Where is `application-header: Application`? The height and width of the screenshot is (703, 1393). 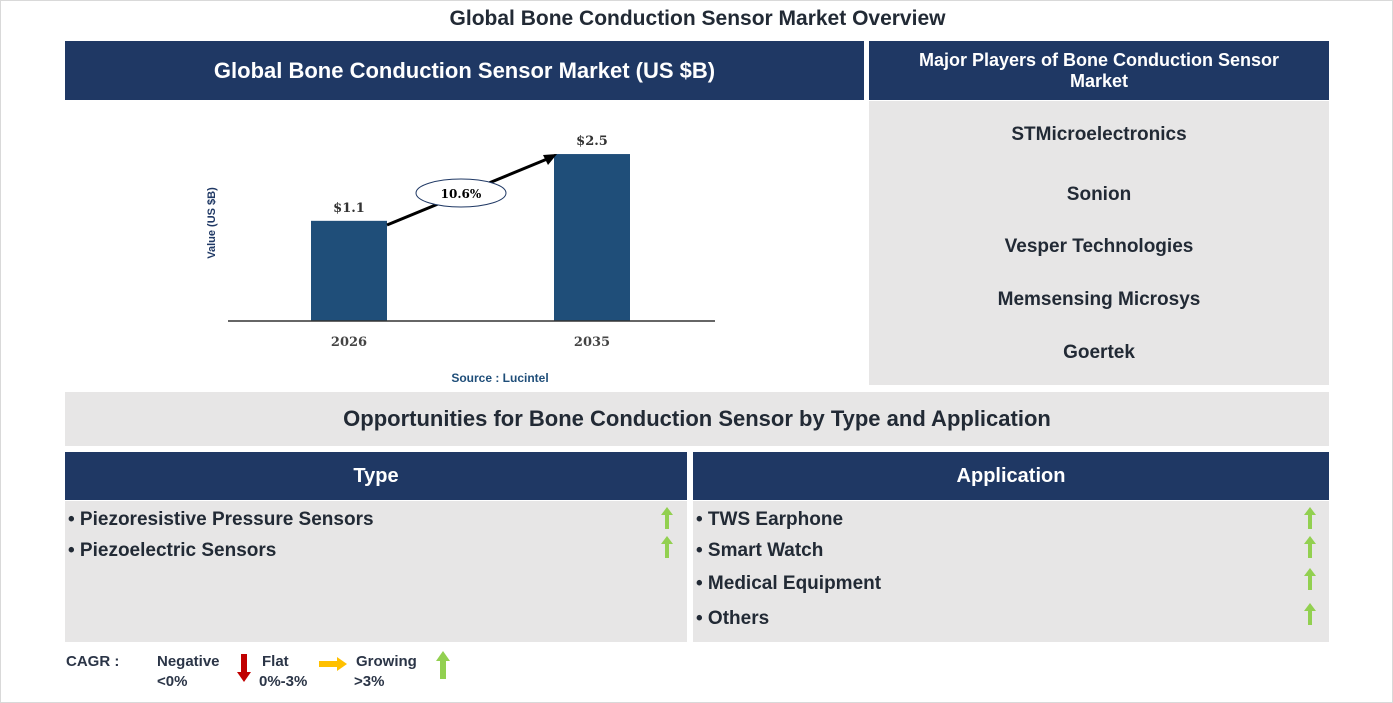 application-header: Application is located at coordinates (1011, 476).